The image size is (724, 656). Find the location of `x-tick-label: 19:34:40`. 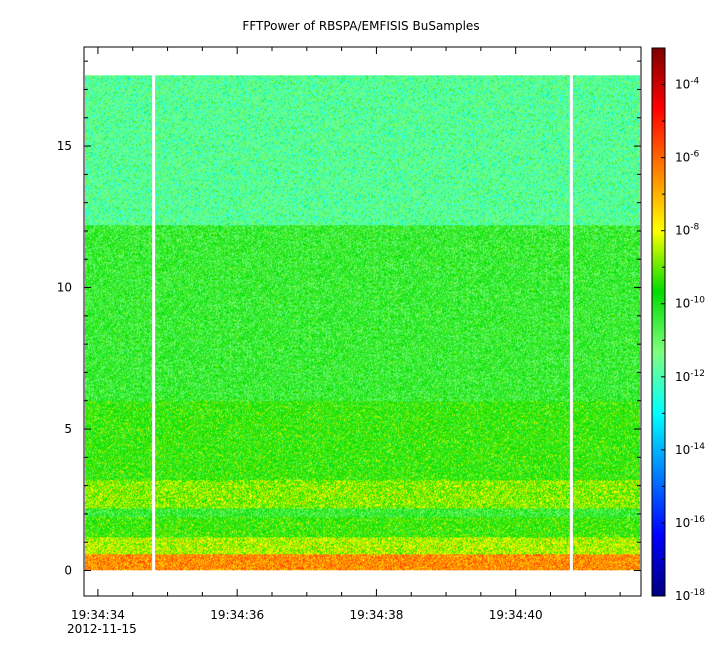

x-tick-label: 19:34:40 is located at coordinates (516, 615).